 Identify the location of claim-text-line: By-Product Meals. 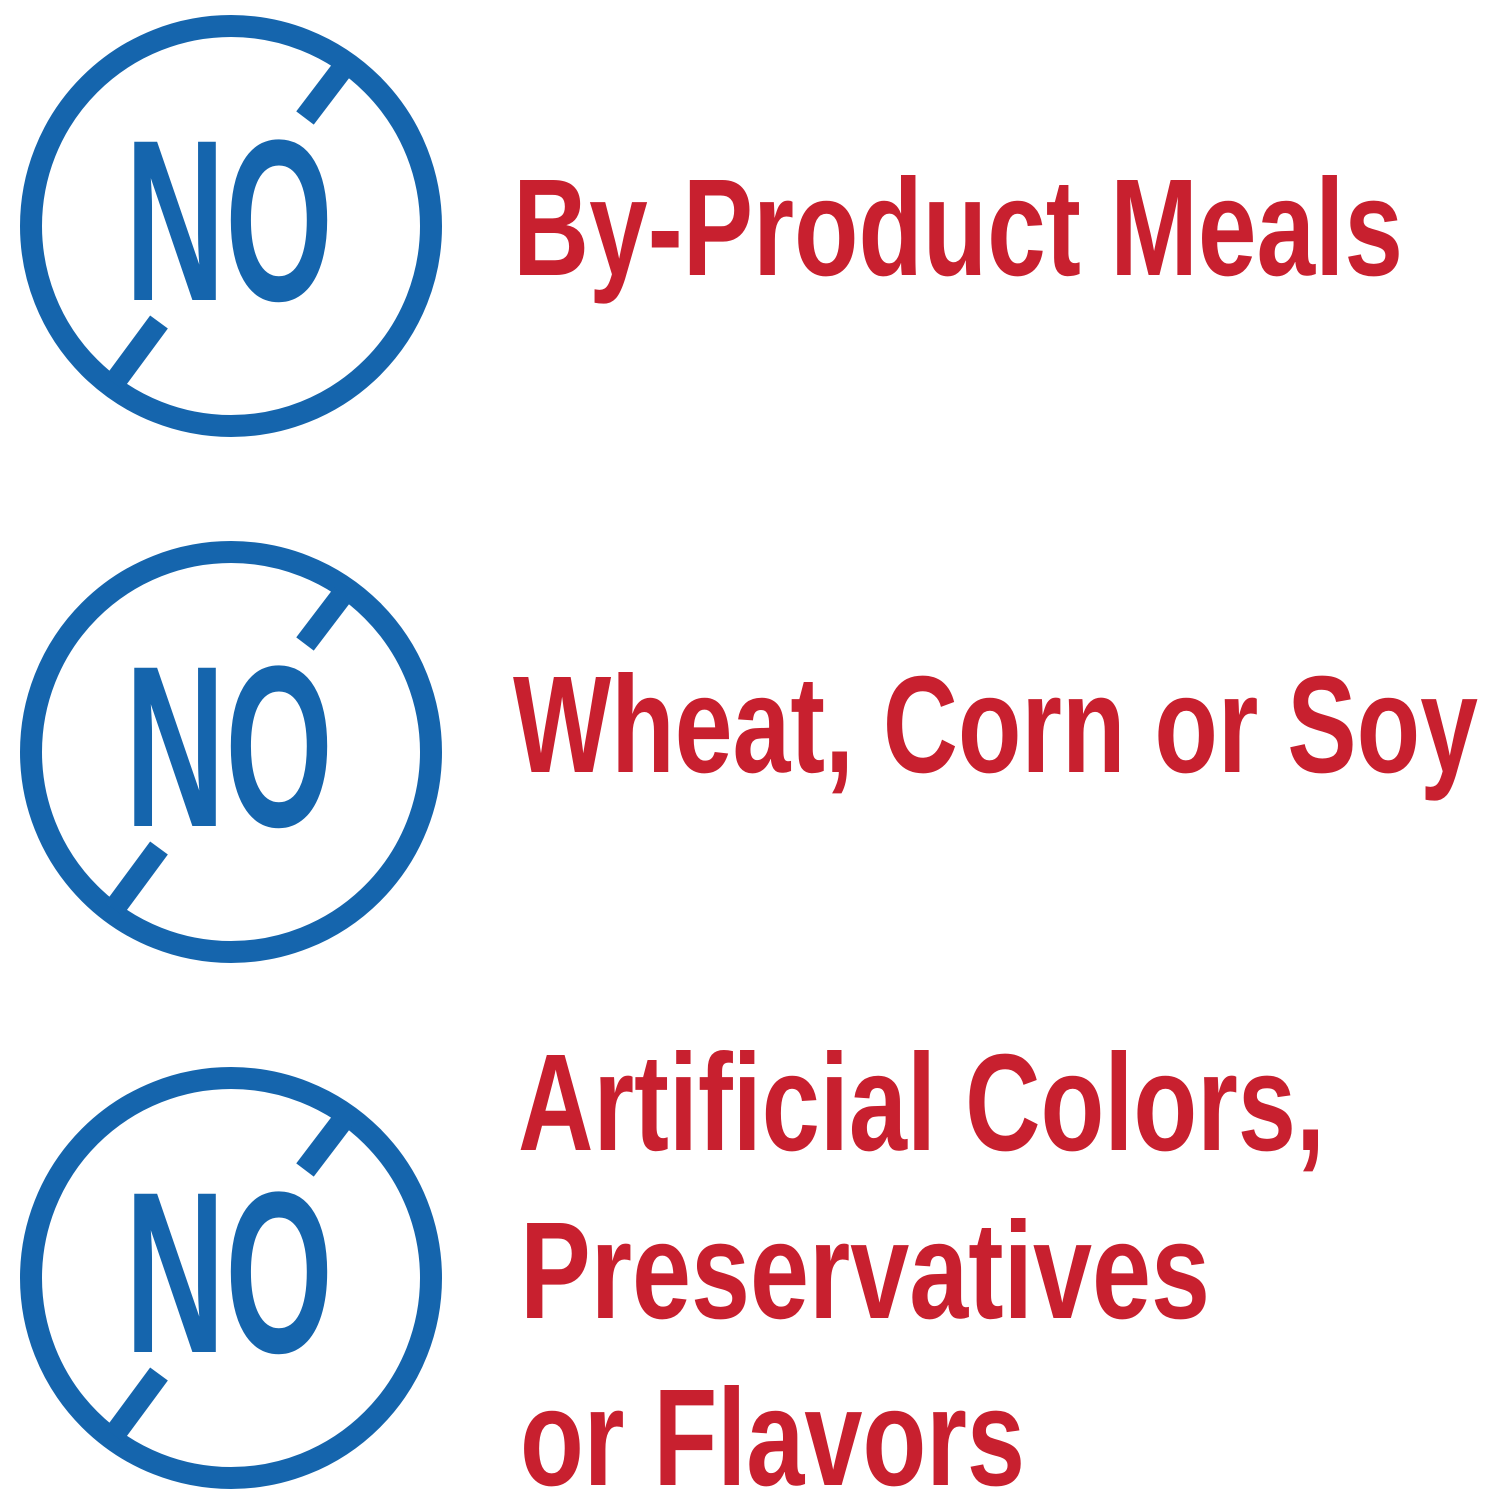
(958, 228).